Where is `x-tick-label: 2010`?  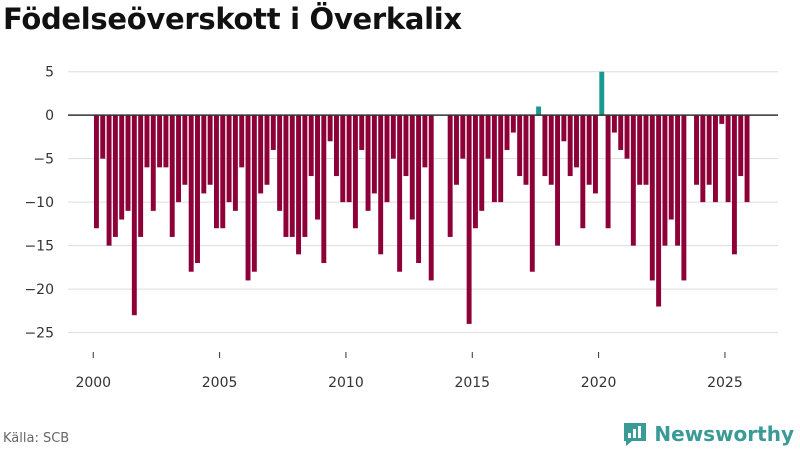
x-tick-label: 2010 is located at coordinates (346, 383).